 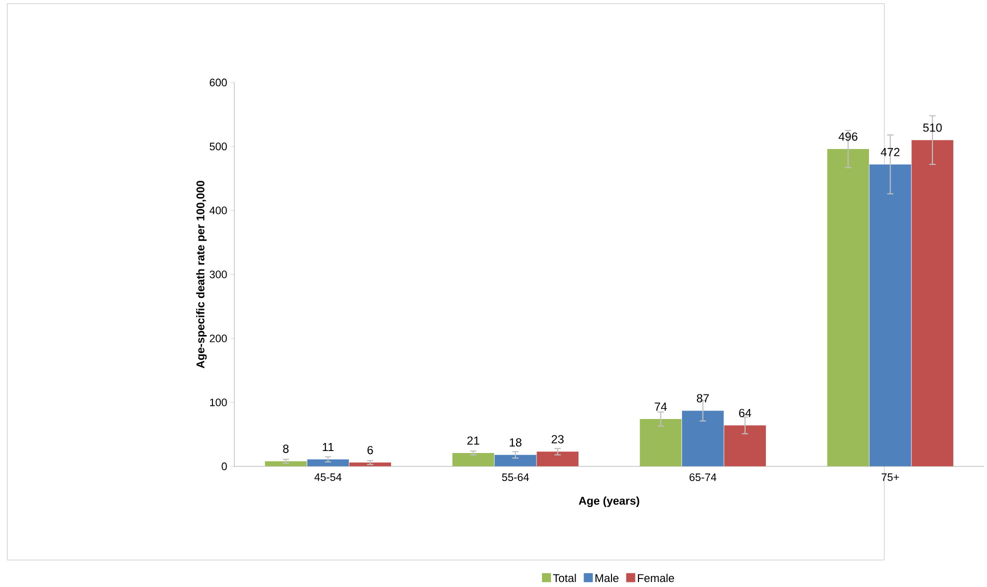 I want to click on x-tick-label: 75+, so click(x=890, y=477).